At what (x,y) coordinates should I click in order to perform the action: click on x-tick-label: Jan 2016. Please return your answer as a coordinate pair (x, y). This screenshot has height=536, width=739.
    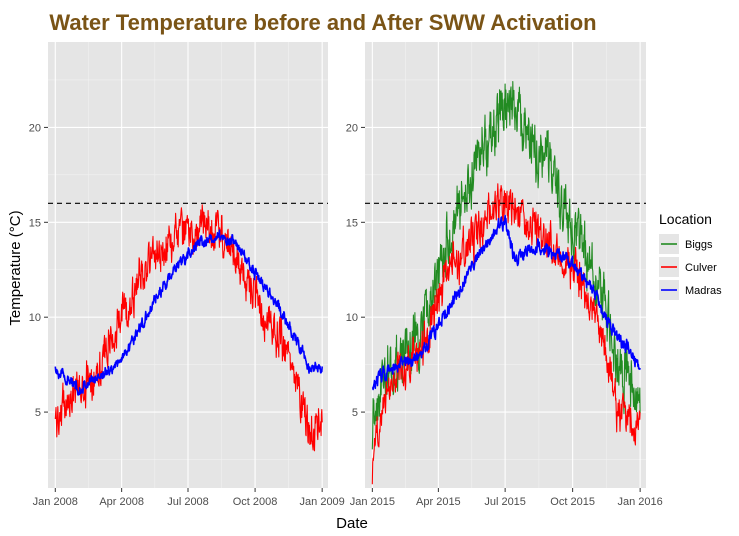
    Looking at the image, I should click on (639, 502).